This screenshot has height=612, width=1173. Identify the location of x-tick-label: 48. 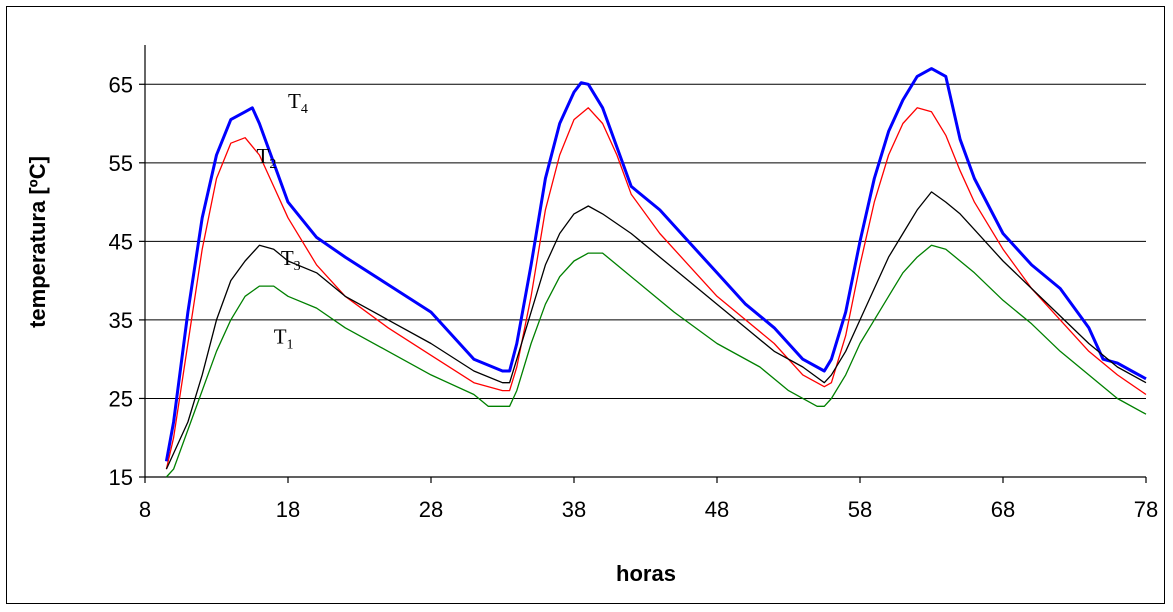
(717, 509).